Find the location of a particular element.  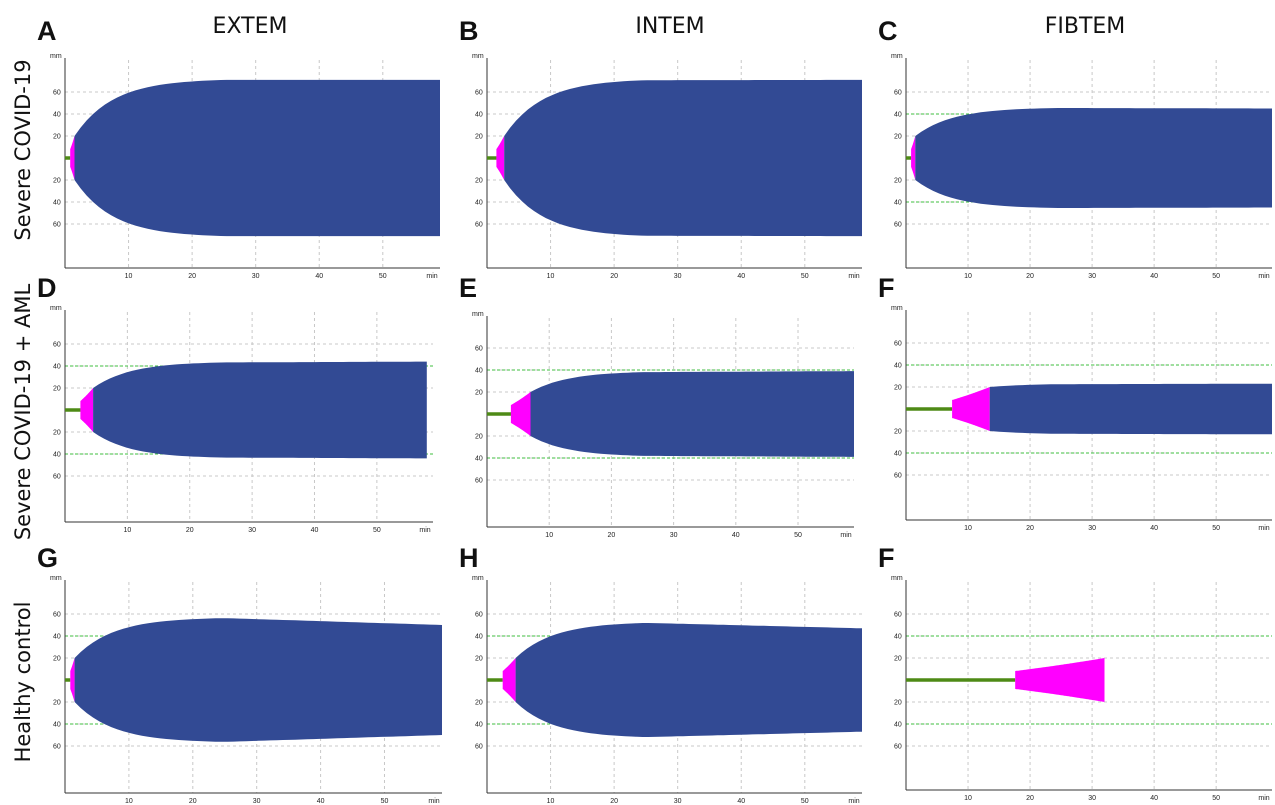

panel-a-extem: Amm 60 40 20 20 40 60 10 20 30 40 50 min is located at coordinates (238, 148).